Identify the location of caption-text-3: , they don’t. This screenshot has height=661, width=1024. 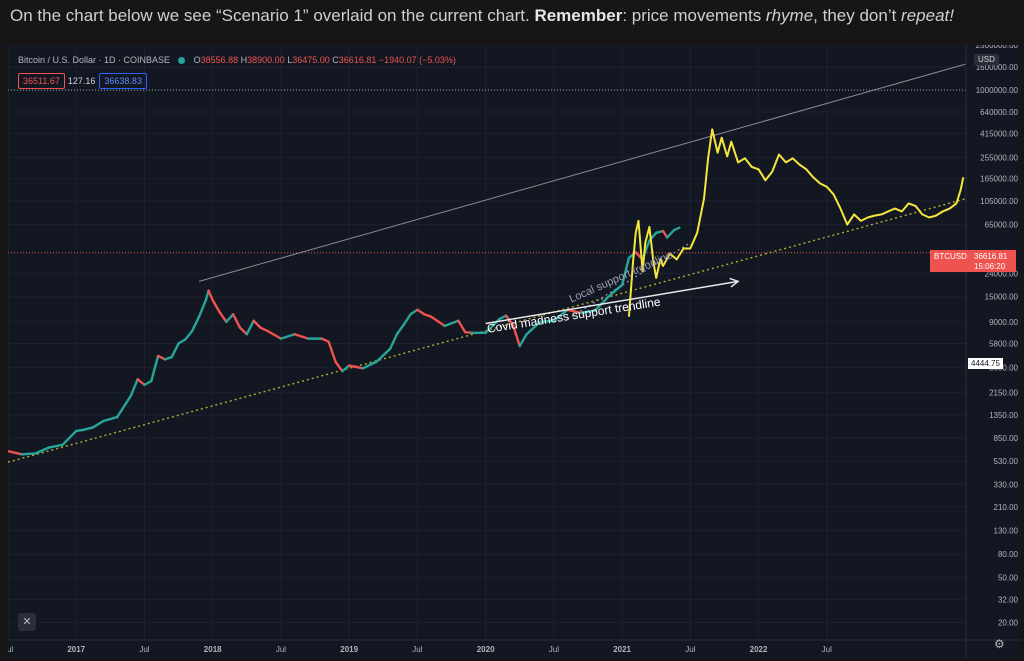
(857, 15).